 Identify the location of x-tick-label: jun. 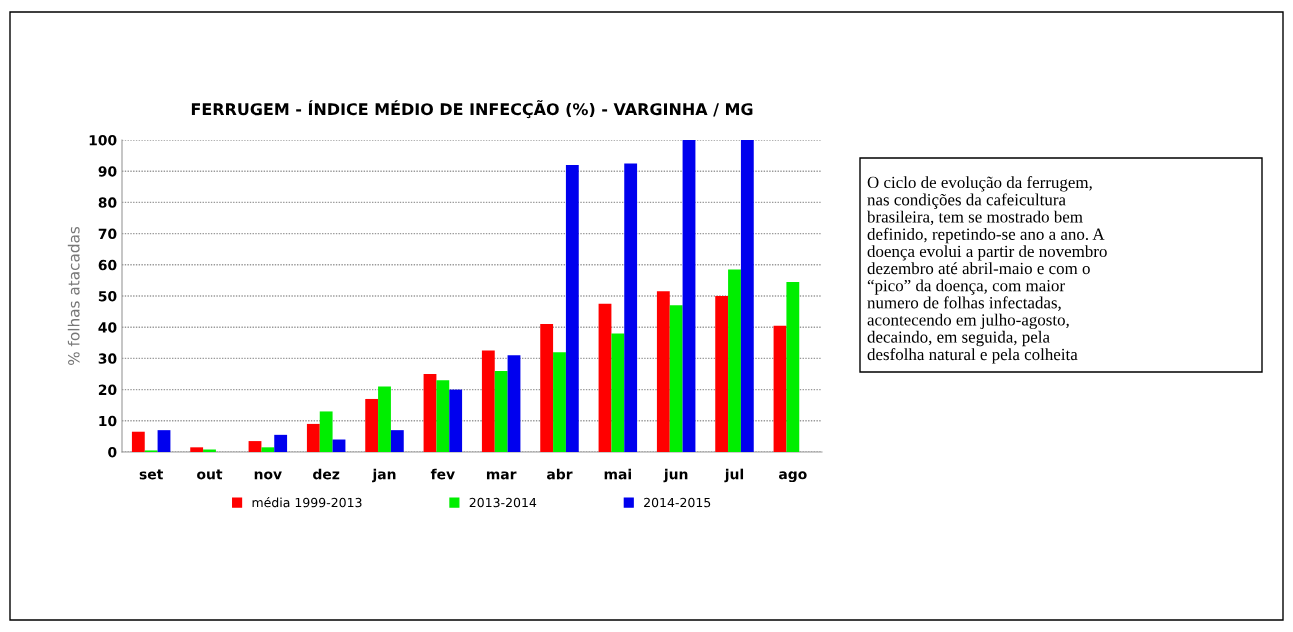
(675, 475).